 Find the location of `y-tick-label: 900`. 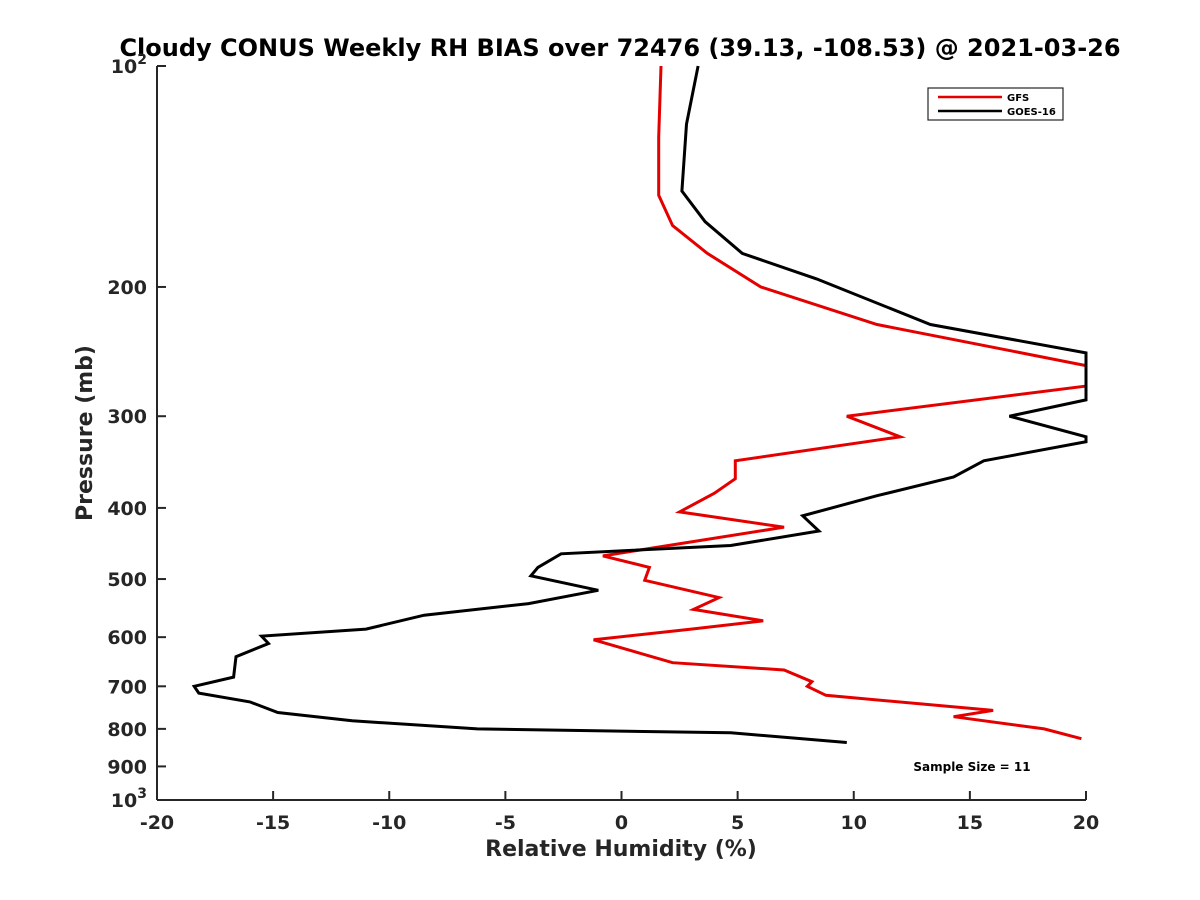

y-tick-label: 900 is located at coordinates (127, 767).